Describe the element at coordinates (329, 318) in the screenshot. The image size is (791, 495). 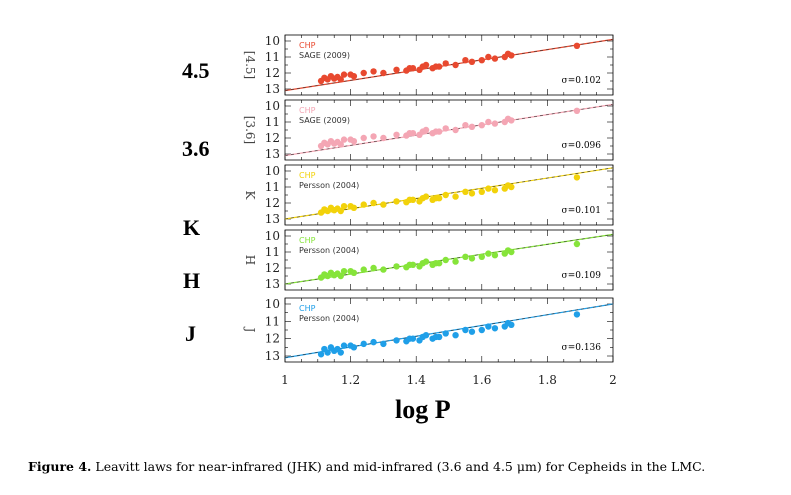
I see `legend-source-J: Persson (2004)` at that location.